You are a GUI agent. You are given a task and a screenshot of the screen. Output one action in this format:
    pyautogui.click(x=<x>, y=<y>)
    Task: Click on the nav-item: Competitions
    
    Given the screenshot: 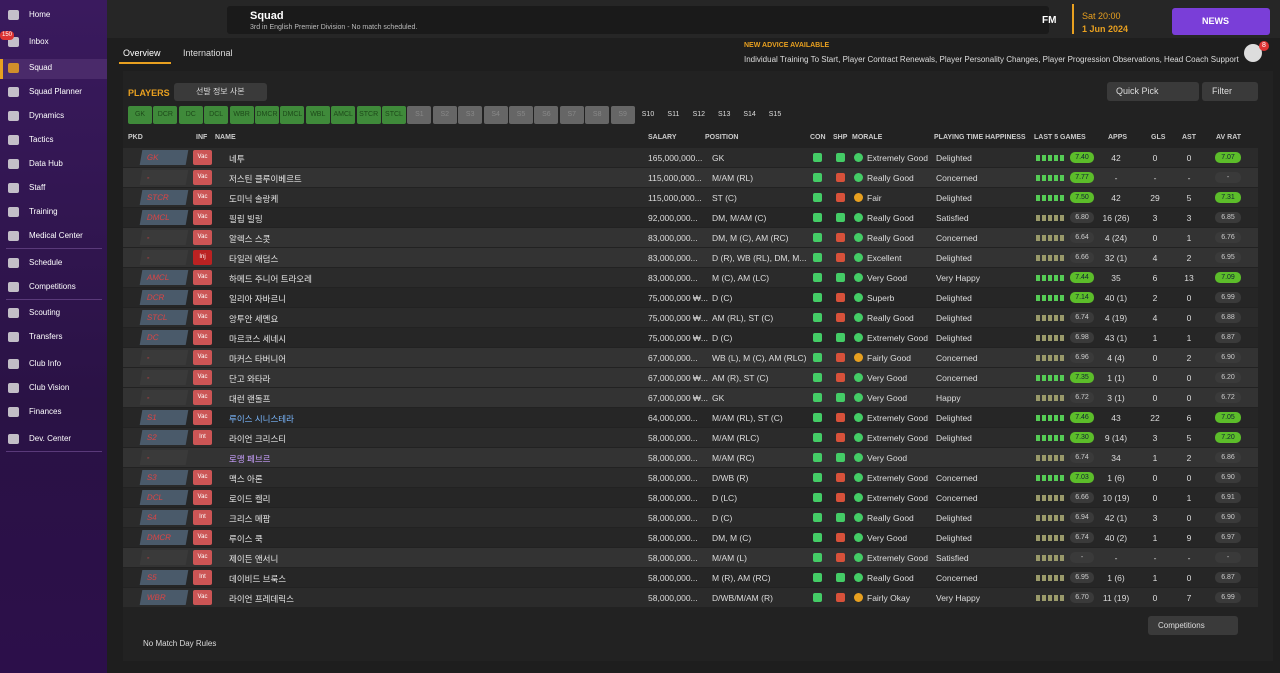 What is the action you would take?
    pyautogui.click(x=52, y=286)
    